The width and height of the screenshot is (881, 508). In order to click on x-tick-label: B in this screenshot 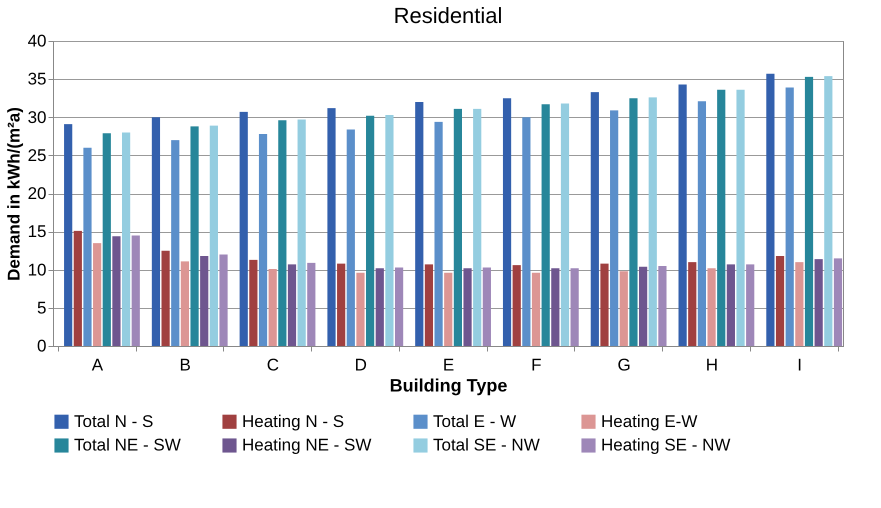, I will do `click(185, 365)`.